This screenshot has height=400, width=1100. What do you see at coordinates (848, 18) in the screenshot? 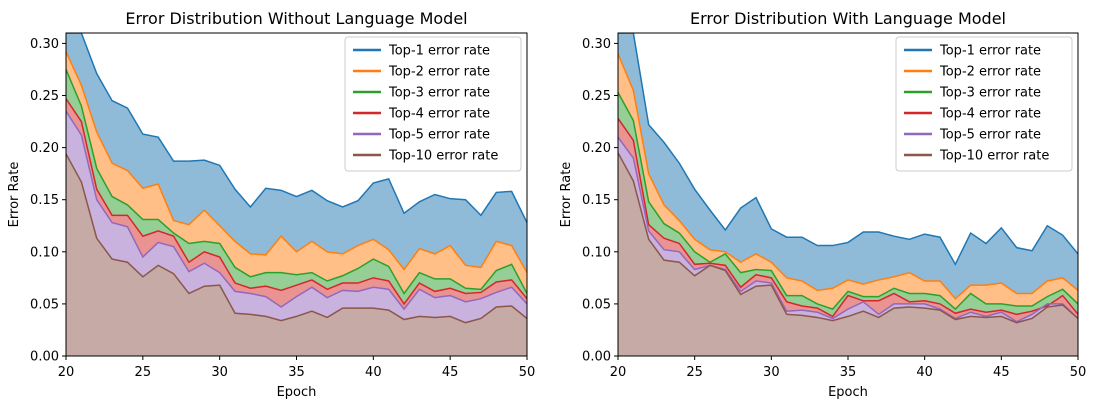
I see `chart-title: Error Distribution With Language Model` at bounding box center [848, 18].